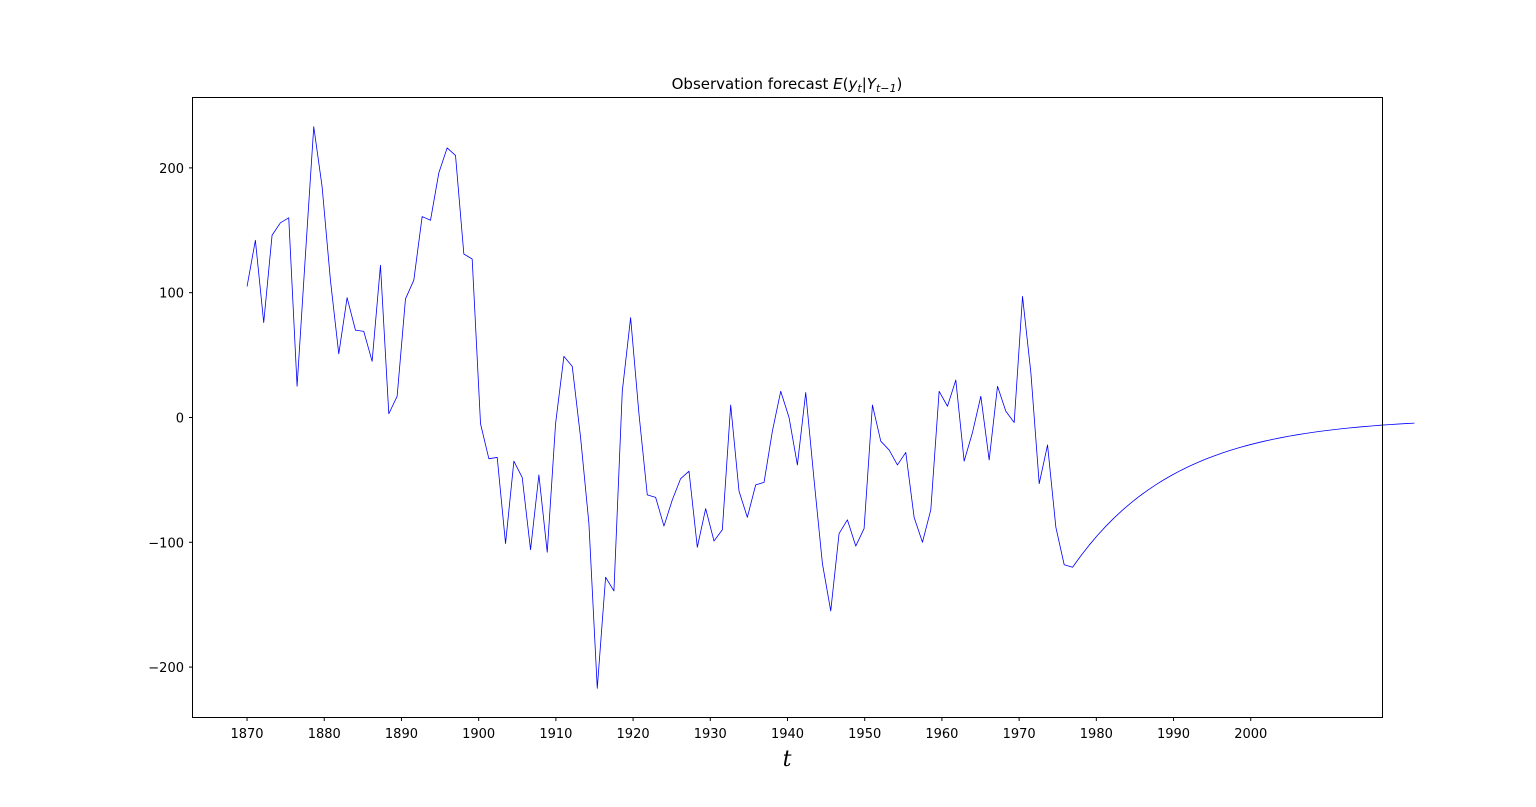 The width and height of the screenshot is (1536, 807). What do you see at coordinates (710, 734) in the screenshot?
I see `x-tick-label: 1930` at bounding box center [710, 734].